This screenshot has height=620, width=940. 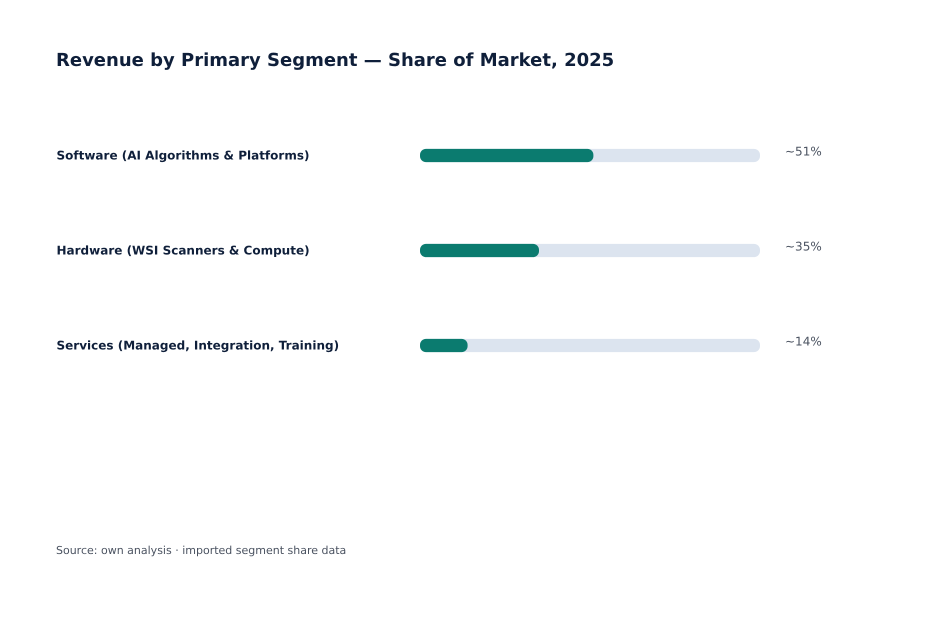 I want to click on data-label: ~51%, so click(x=803, y=151).